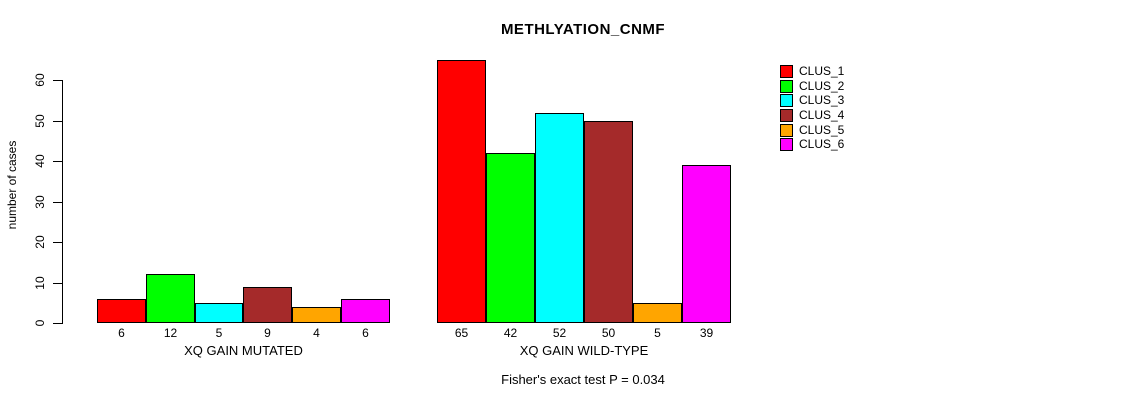  What do you see at coordinates (170, 333) in the screenshot?
I see `bar-value-label: 12` at bounding box center [170, 333].